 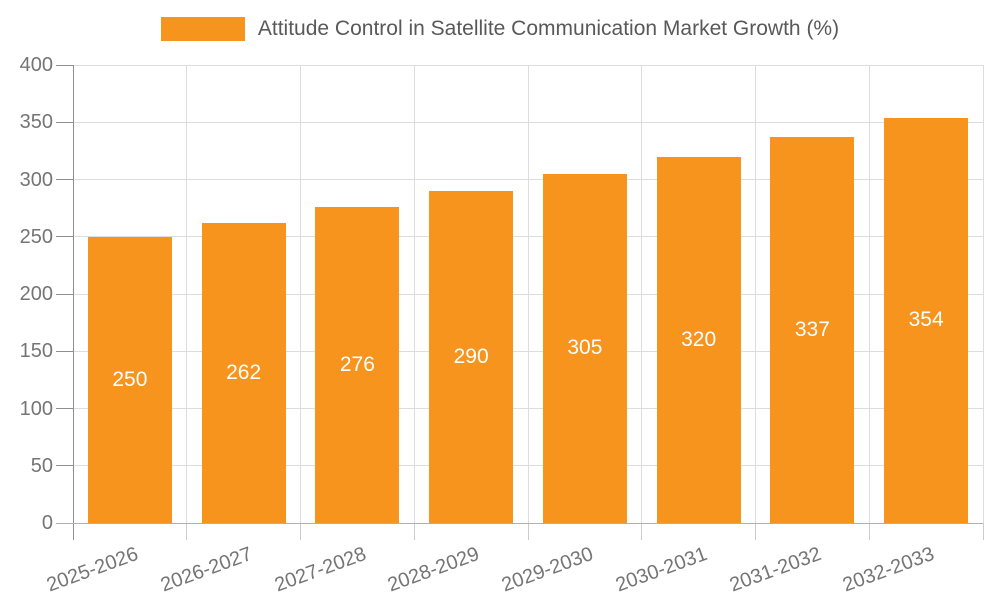 I want to click on bar: 262, so click(x=243, y=373).